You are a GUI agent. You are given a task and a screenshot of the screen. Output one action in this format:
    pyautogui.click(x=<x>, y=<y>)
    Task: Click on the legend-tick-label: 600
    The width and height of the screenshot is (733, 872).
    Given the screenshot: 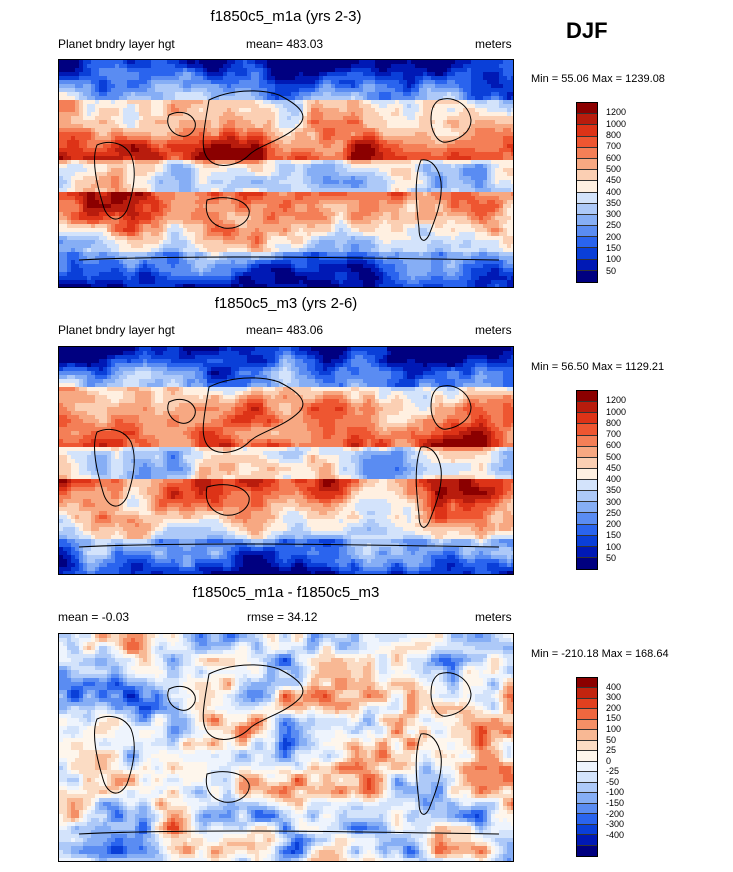 What is the action you would take?
    pyautogui.click(x=614, y=445)
    